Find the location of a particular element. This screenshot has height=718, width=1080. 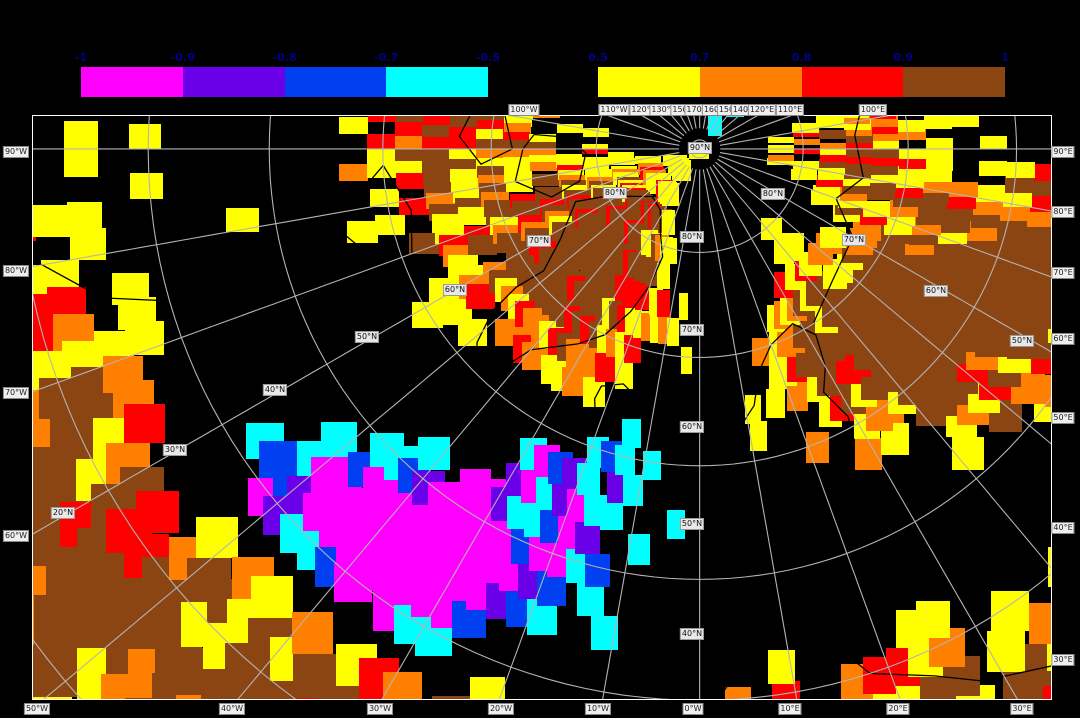

latitude-label: 90°N is located at coordinates (700, 148).